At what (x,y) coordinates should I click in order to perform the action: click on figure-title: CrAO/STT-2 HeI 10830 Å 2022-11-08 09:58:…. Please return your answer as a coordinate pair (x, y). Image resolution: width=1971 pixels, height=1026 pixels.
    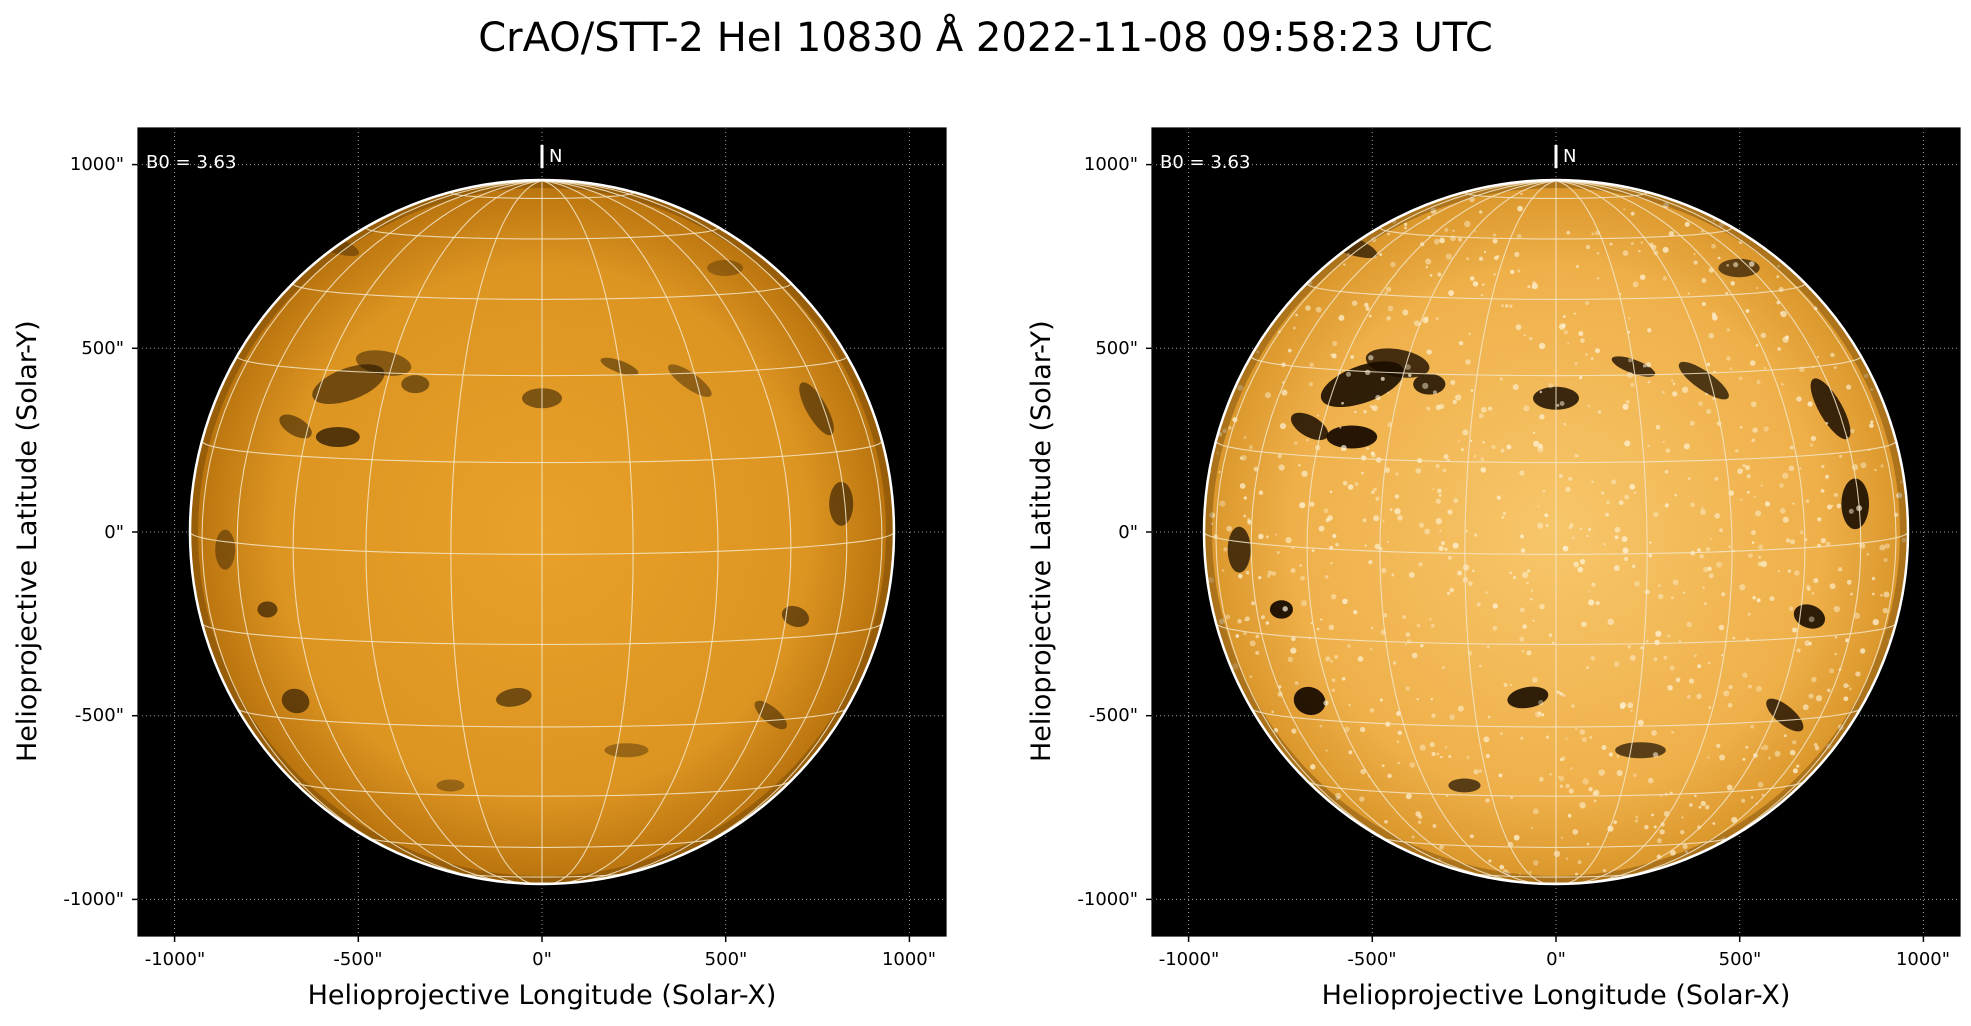
    Looking at the image, I should click on (985, 38).